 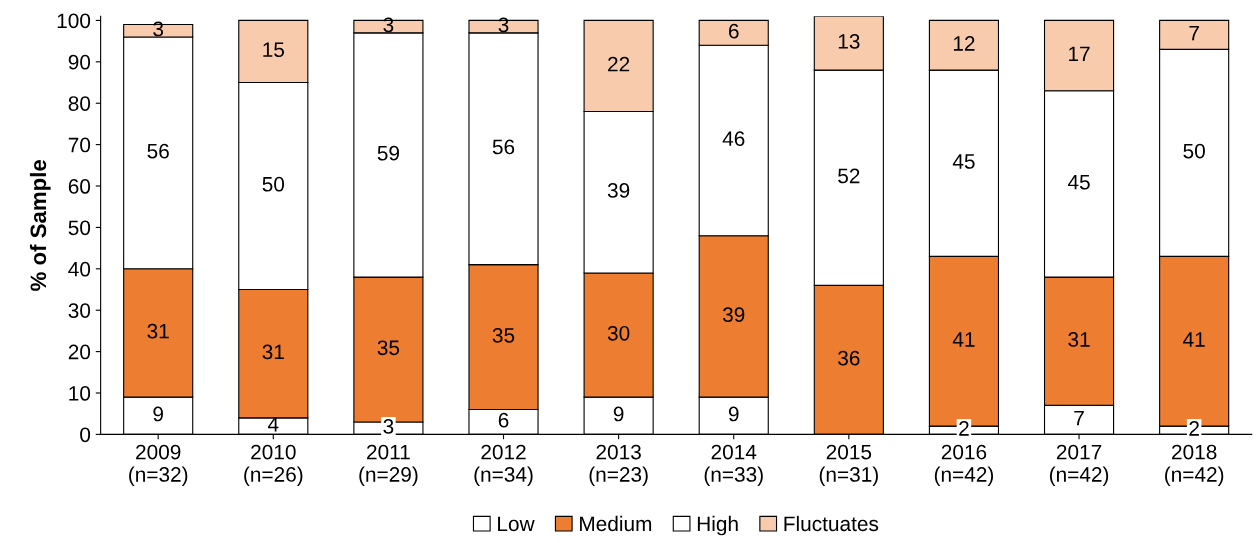 I want to click on data-label: 4, so click(x=273, y=424).